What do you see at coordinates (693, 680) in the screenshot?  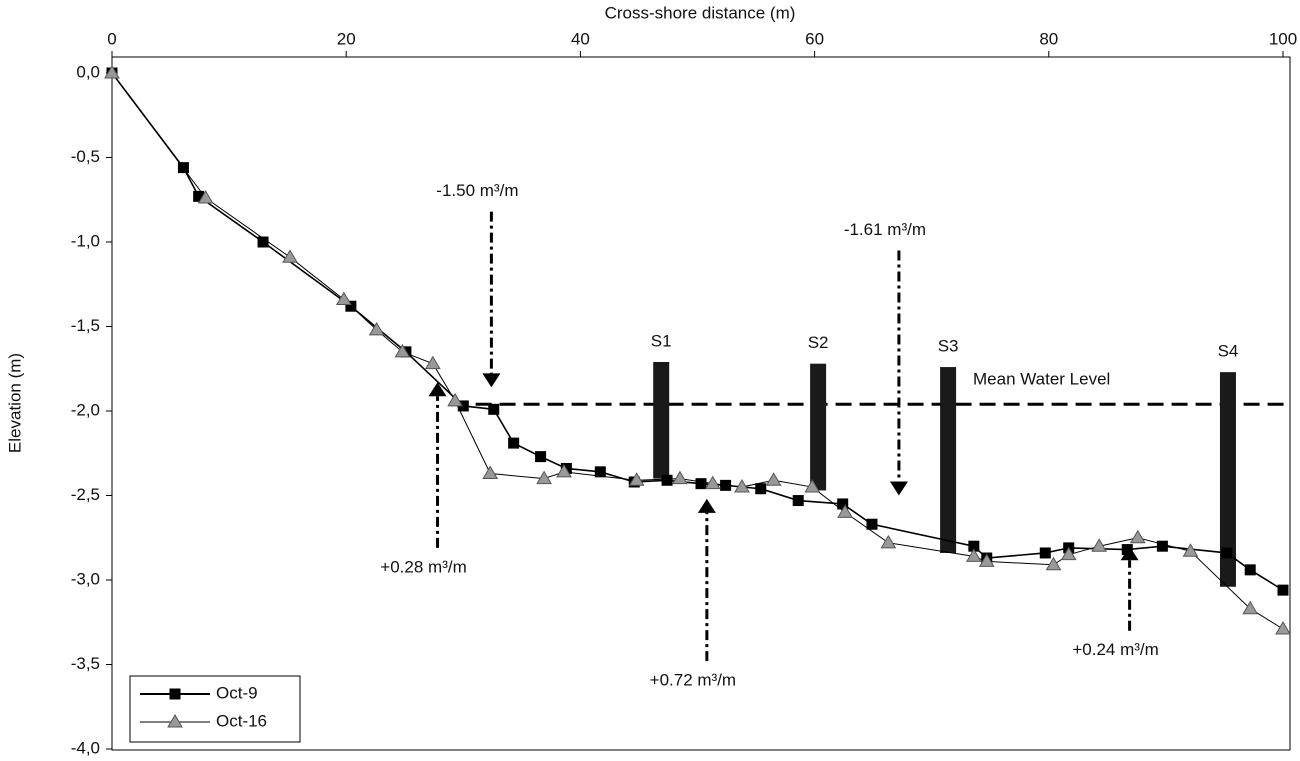 I see `annotation-label: +0.72 m³/m` at bounding box center [693, 680].